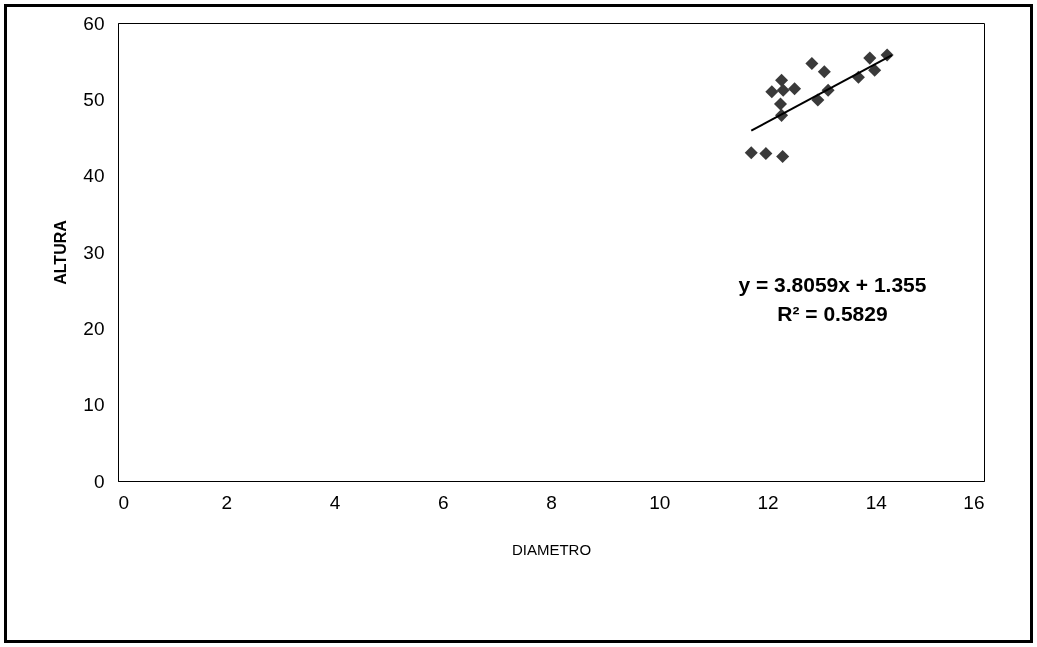 This screenshot has height=647, width=1037. What do you see at coordinates (227, 502) in the screenshot?
I see `x-tick-label: 2` at bounding box center [227, 502].